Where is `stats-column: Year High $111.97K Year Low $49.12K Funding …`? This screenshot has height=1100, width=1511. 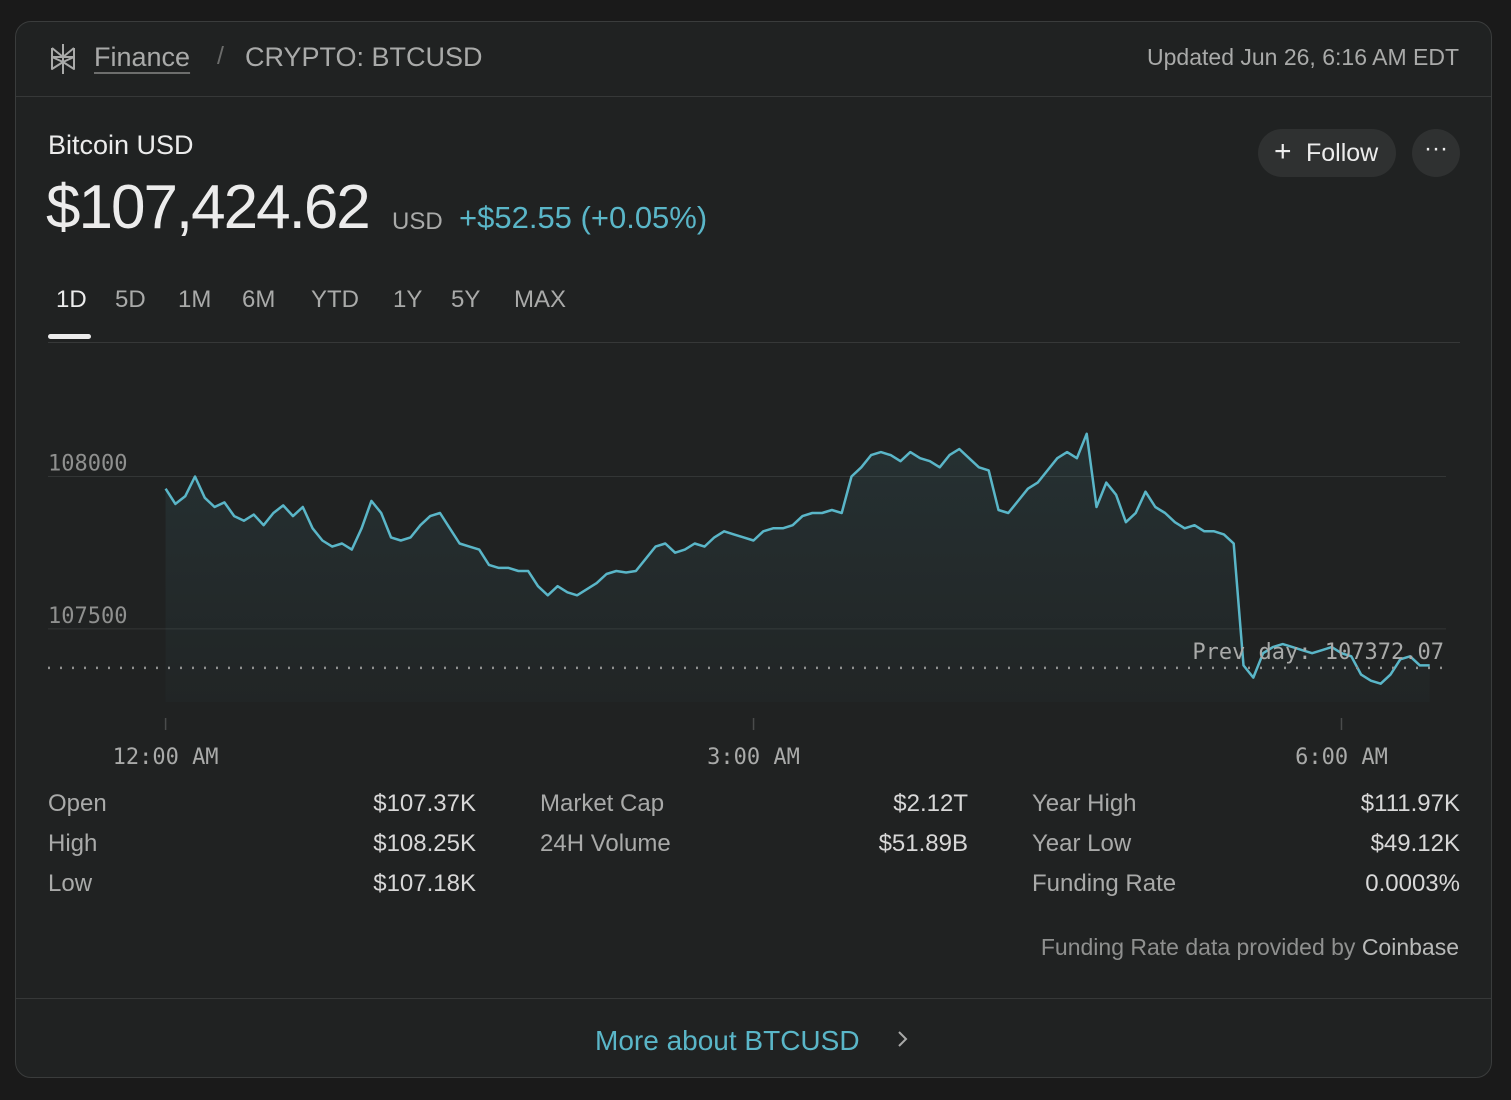 stats-column: Year High $111.97K Year Low $49.12K Funding … is located at coordinates (1246, 846).